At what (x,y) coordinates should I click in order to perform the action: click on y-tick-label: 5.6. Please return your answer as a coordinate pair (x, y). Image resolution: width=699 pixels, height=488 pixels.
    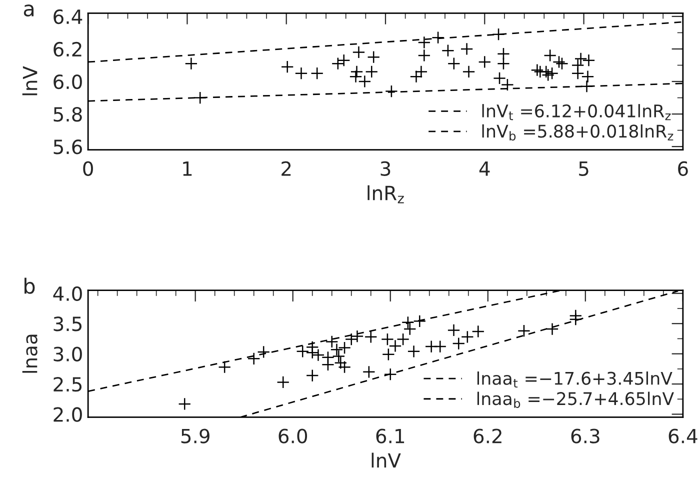
    Looking at the image, I should click on (68, 147).